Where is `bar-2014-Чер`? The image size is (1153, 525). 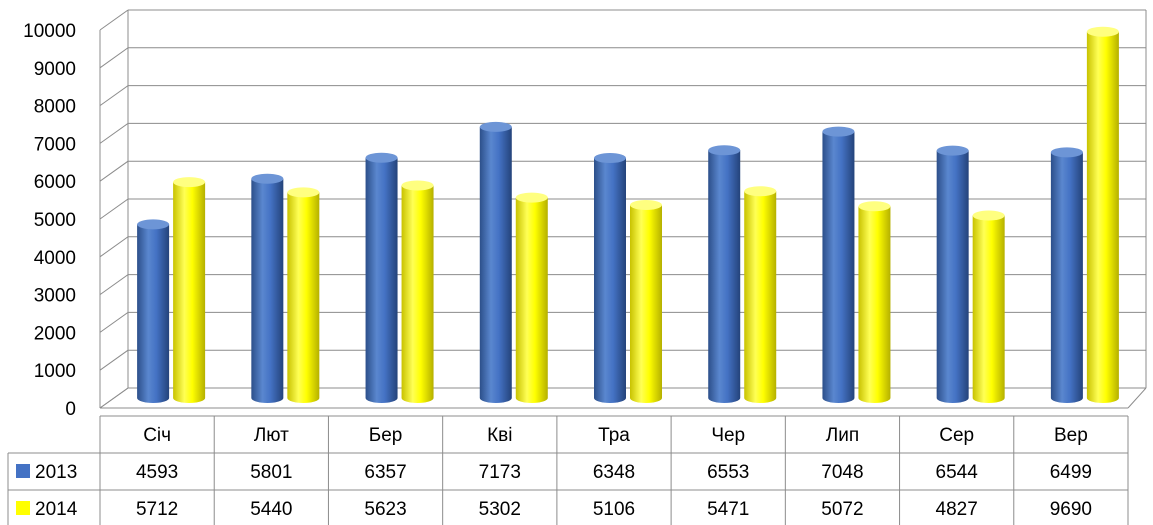
bar-2014-Чер is located at coordinates (760, 294).